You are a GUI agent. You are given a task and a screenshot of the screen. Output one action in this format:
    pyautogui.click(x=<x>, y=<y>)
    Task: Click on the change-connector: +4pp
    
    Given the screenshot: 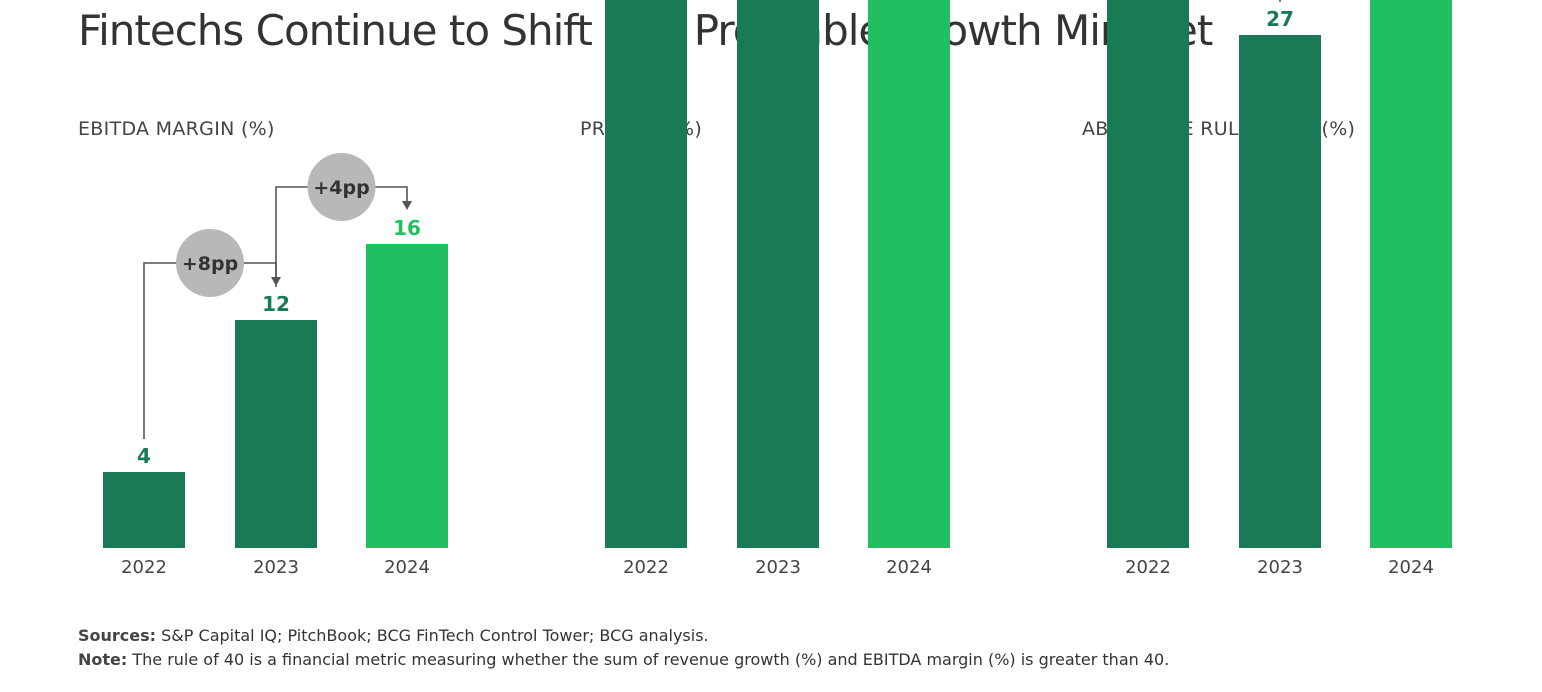 What is the action you would take?
    pyautogui.click(x=343, y=220)
    